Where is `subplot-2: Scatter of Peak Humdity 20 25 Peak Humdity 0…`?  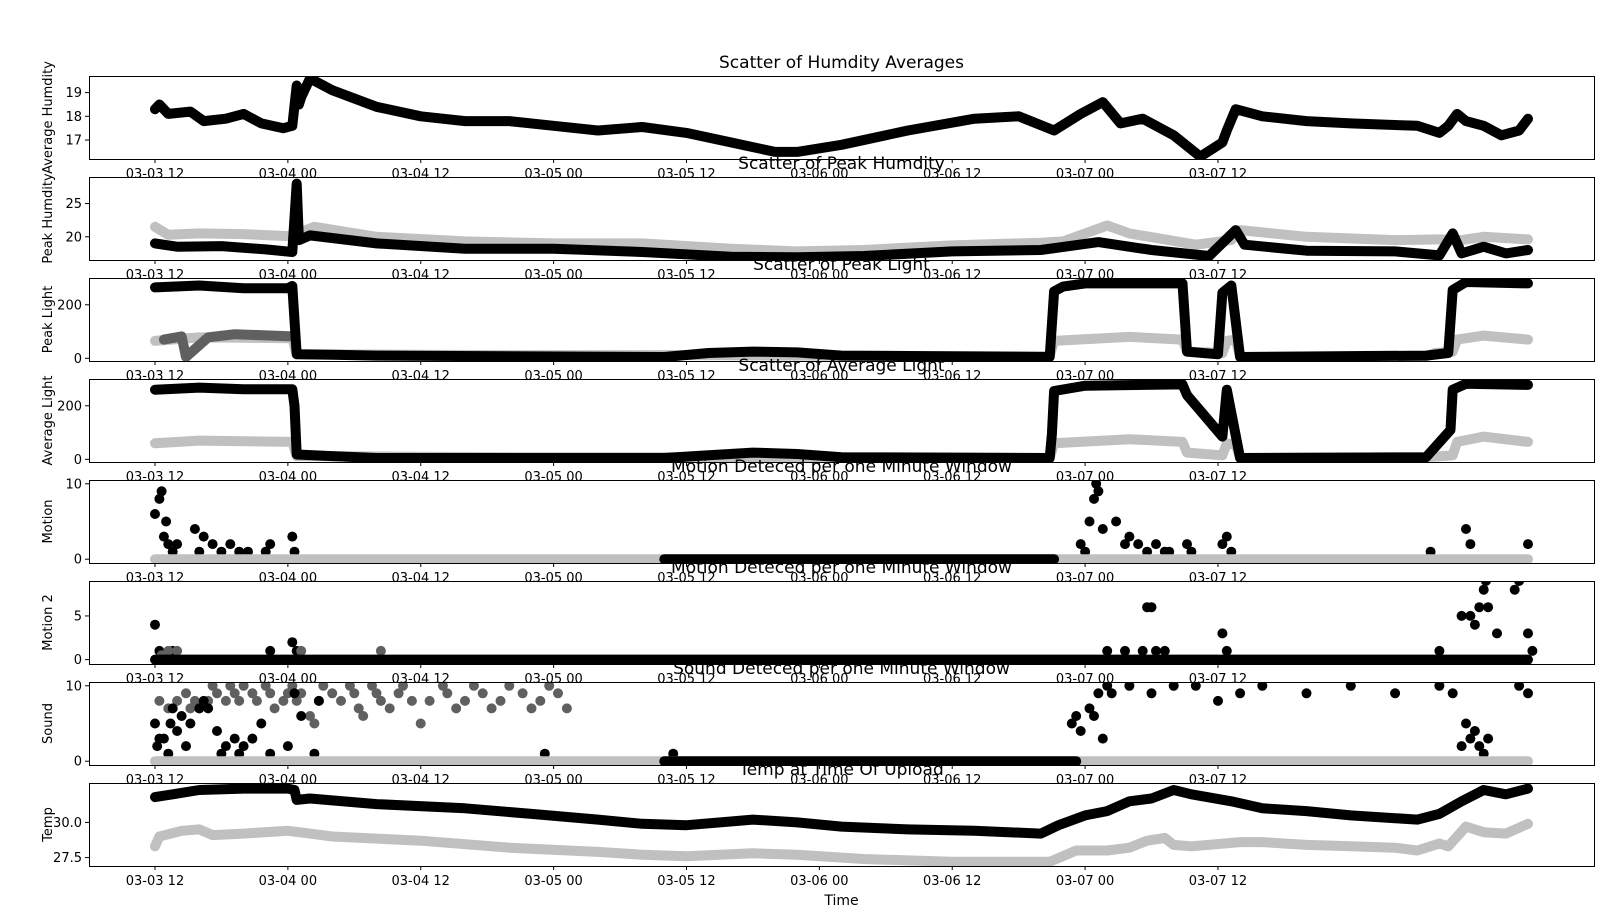
subplot-2: Scatter of Peak Humdity 20 25 Peak Humdity 0… is located at coordinates (818, 218).